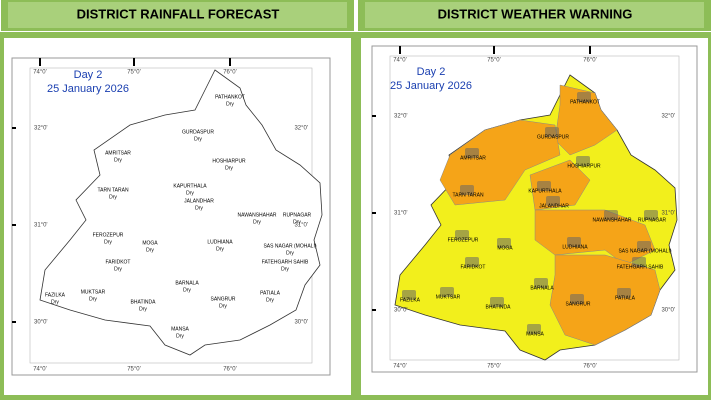 The image size is (711, 405). Describe the element at coordinates (229, 161) in the screenshot. I see `district-name: HOSHIARPUR` at that location.